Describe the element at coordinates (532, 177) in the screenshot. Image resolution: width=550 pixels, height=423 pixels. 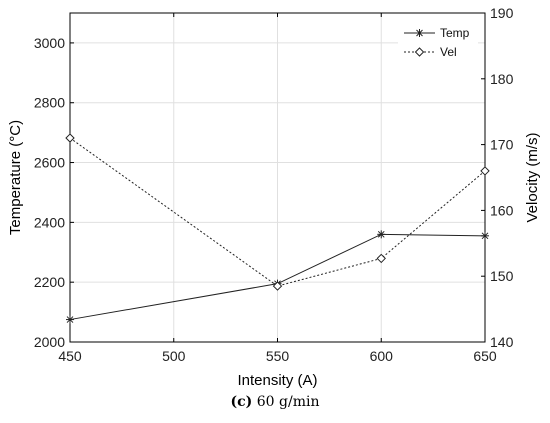
I see `right-axis-label: Velocity (m/s)` at that location.